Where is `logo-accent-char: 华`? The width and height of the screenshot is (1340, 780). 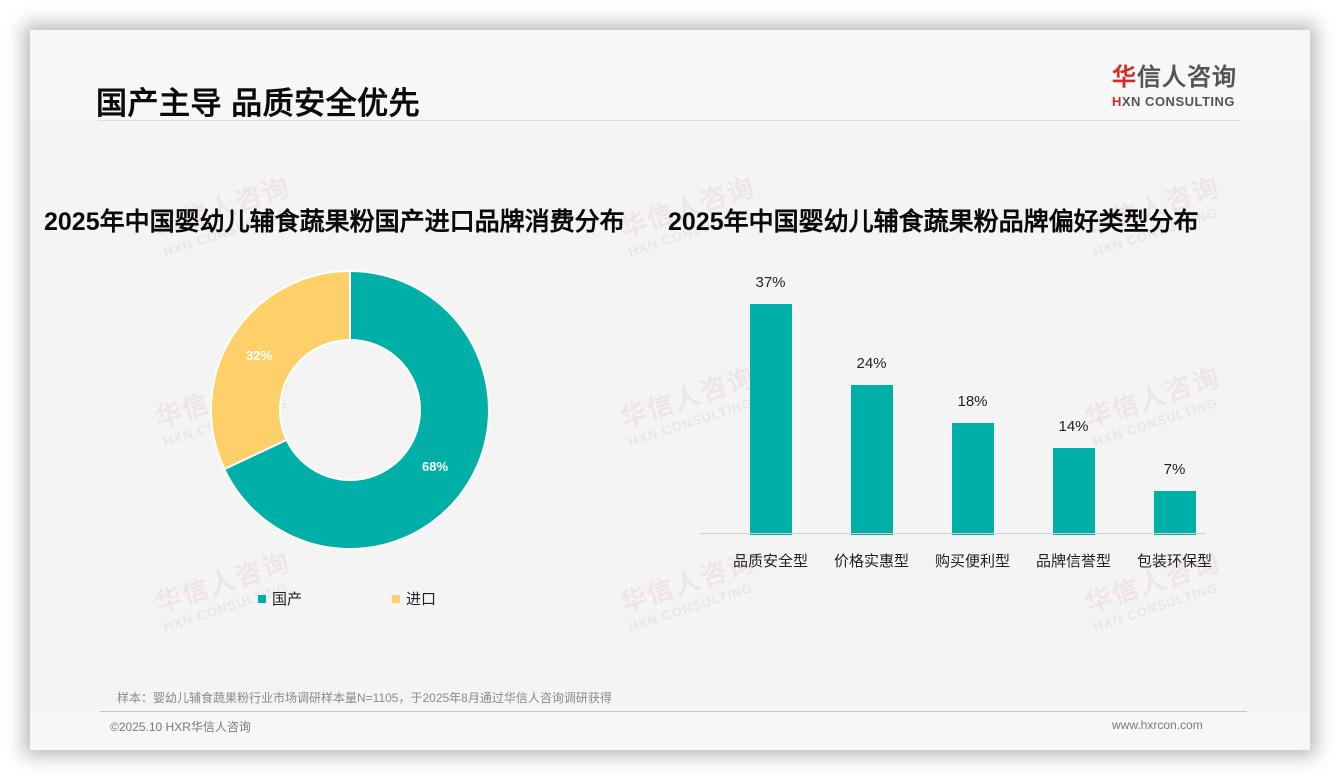 logo-accent-char: 华 is located at coordinates (1124, 77).